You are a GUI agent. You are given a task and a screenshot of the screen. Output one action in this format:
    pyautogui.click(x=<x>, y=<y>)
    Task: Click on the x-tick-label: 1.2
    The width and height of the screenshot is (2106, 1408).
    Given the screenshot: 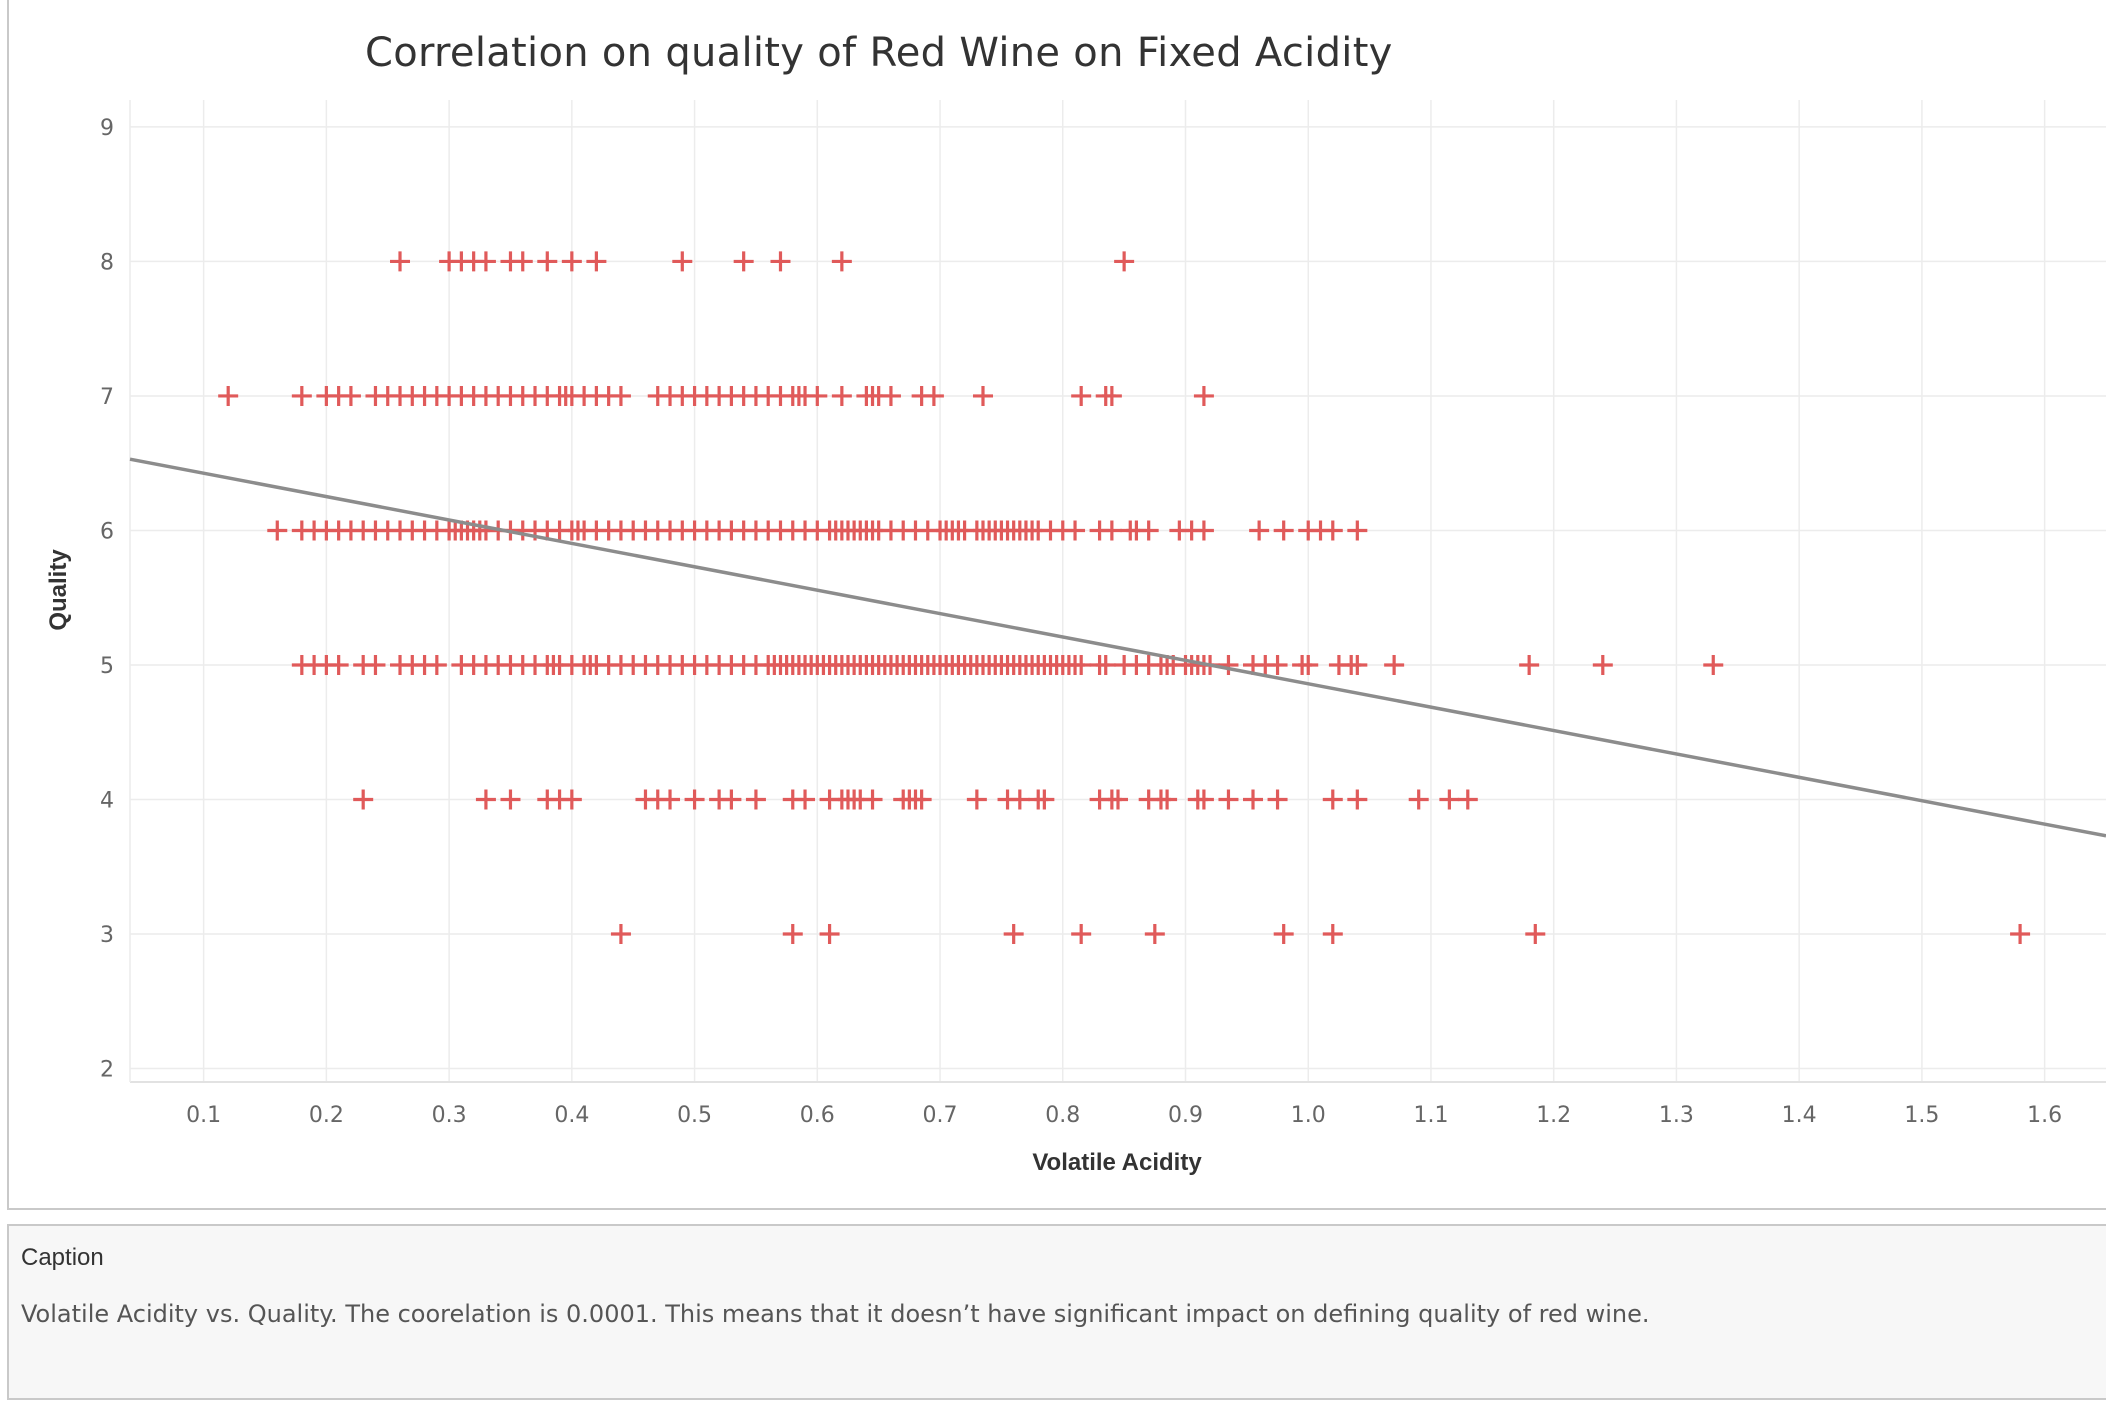 What is the action you would take?
    pyautogui.click(x=1553, y=1115)
    